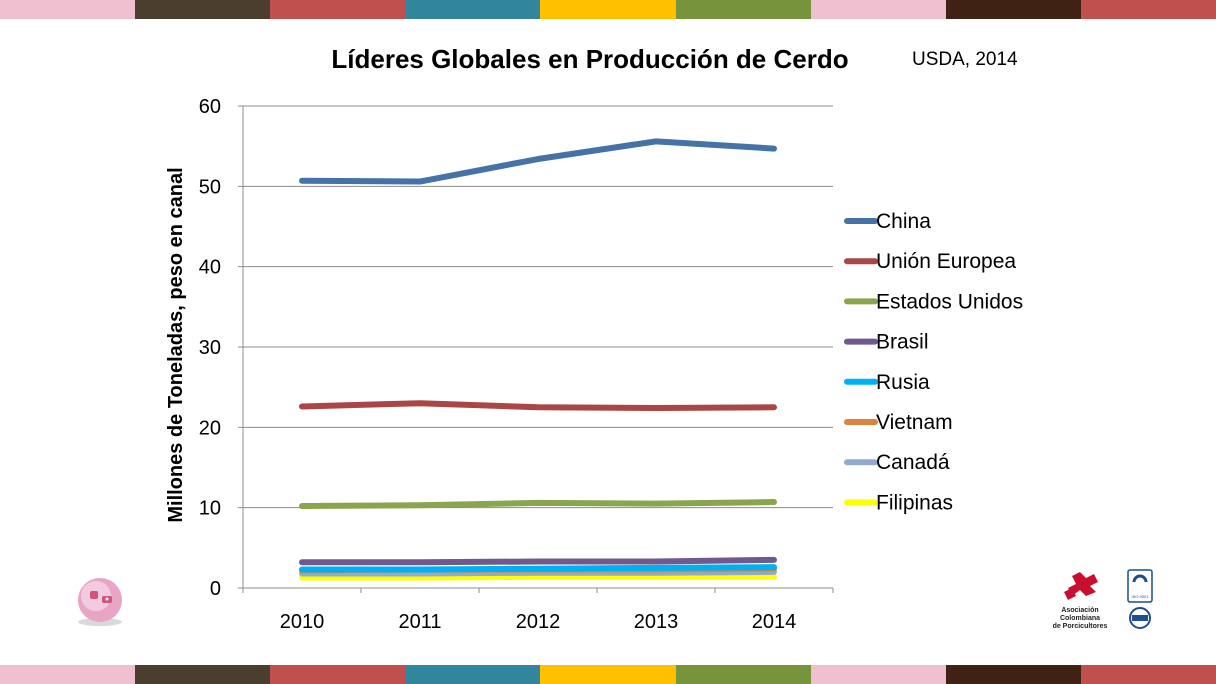 The width and height of the screenshot is (1216, 684). What do you see at coordinates (774, 622) in the screenshot?
I see `x-tick-label: 2014` at bounding box center [774, 622].